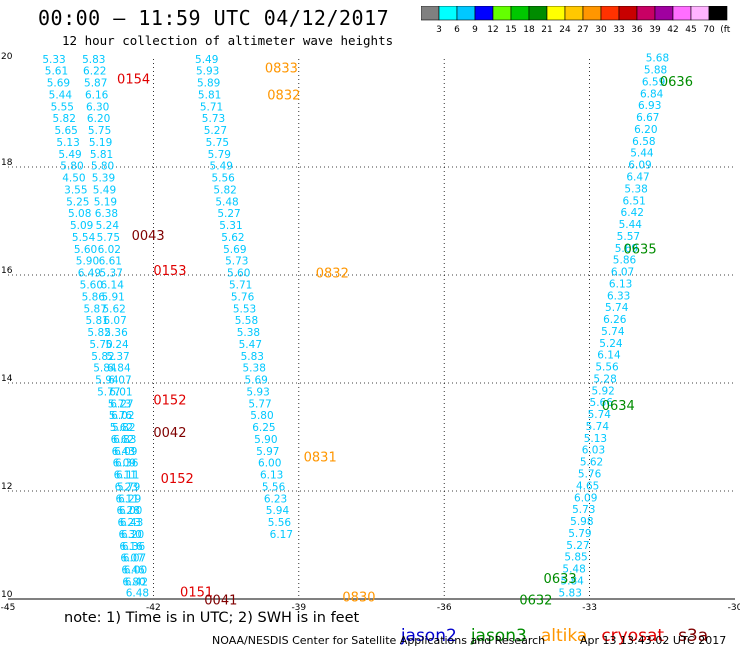 This screenshot has height=650, width=740. Describe the element at coordinates (615, 320) in the screenshot. I see `swh-value: 6.26` at that location.